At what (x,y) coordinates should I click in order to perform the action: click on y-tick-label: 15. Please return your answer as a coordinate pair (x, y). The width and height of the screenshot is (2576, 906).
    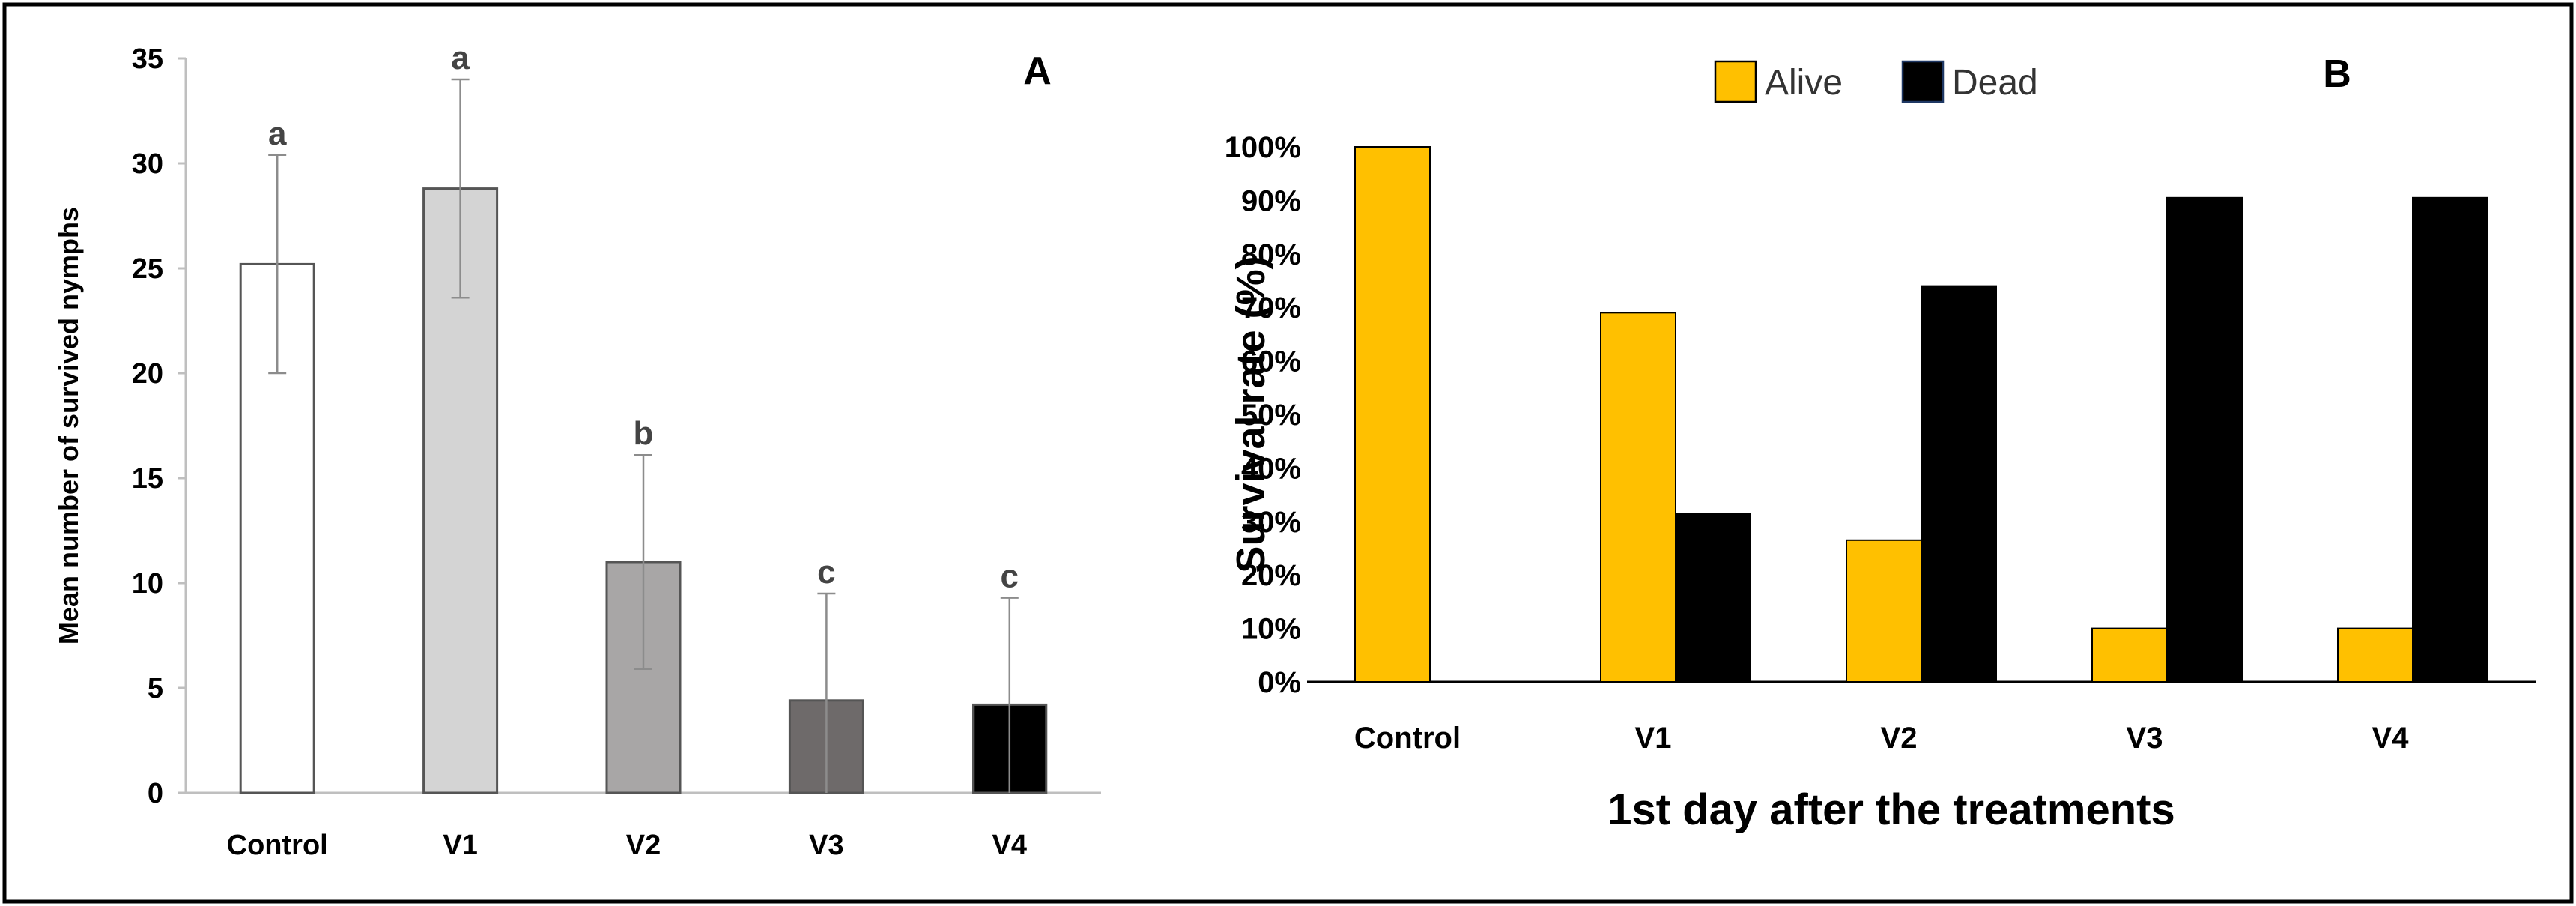
    Looking at the image, I should click on (147, 479).